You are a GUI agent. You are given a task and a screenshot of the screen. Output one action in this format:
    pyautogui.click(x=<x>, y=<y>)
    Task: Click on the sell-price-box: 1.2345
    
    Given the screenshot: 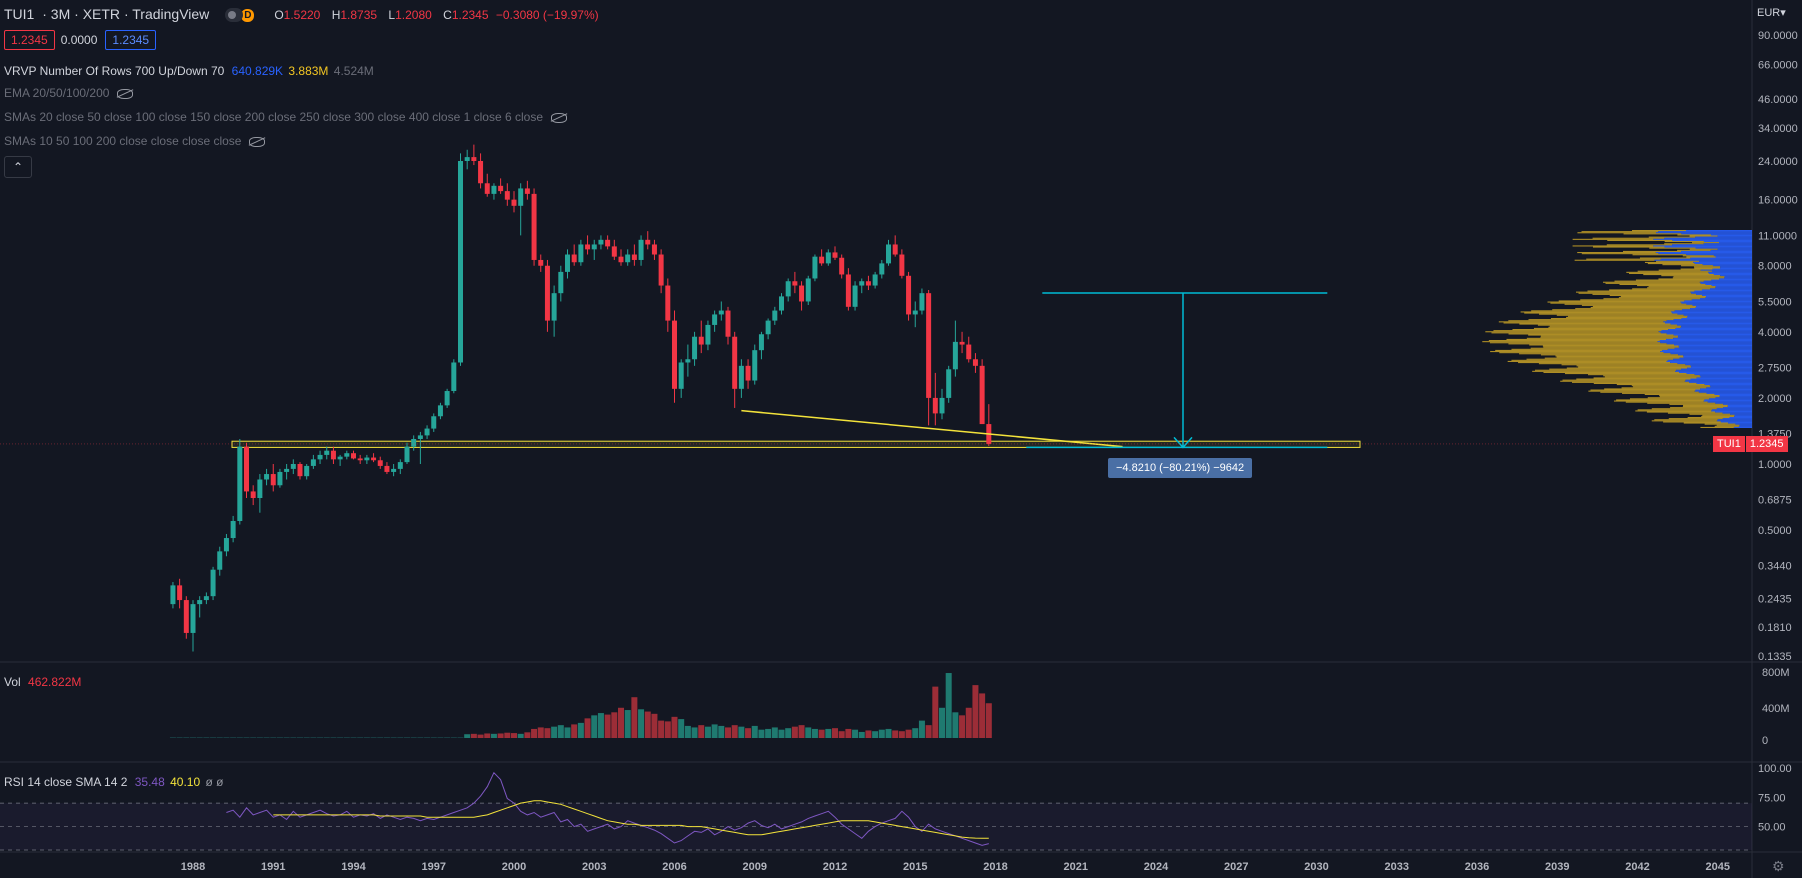 What is the action you would take?
    pyautogui.click(x=29, y=40)
    